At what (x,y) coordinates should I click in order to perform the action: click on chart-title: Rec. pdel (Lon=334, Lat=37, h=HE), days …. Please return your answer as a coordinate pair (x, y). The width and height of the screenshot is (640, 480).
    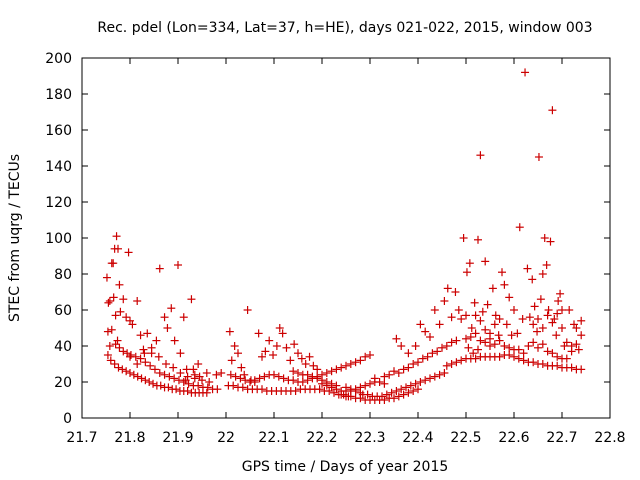
    Looking at the image, I should click on (344, 28).